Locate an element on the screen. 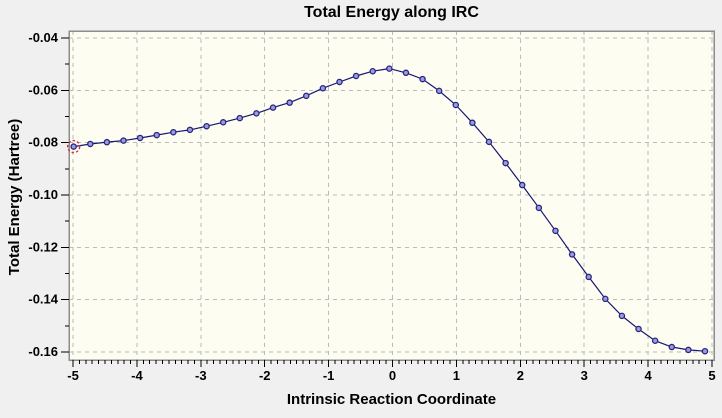 Image resolution: width=722 pixels, height=418 pixels. y-tick-label: -0.12 is located at coordinates (43, 246).